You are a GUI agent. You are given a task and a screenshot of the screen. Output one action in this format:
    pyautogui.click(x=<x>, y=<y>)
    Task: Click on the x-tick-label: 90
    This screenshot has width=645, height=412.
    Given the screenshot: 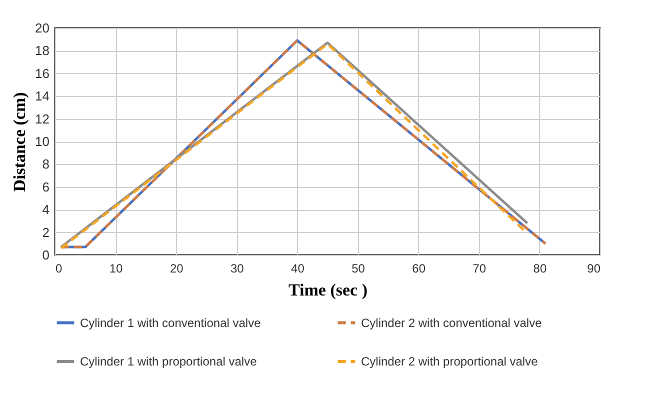 What is the action you would take?
    pyautogui.click(x=594, y=269)
    